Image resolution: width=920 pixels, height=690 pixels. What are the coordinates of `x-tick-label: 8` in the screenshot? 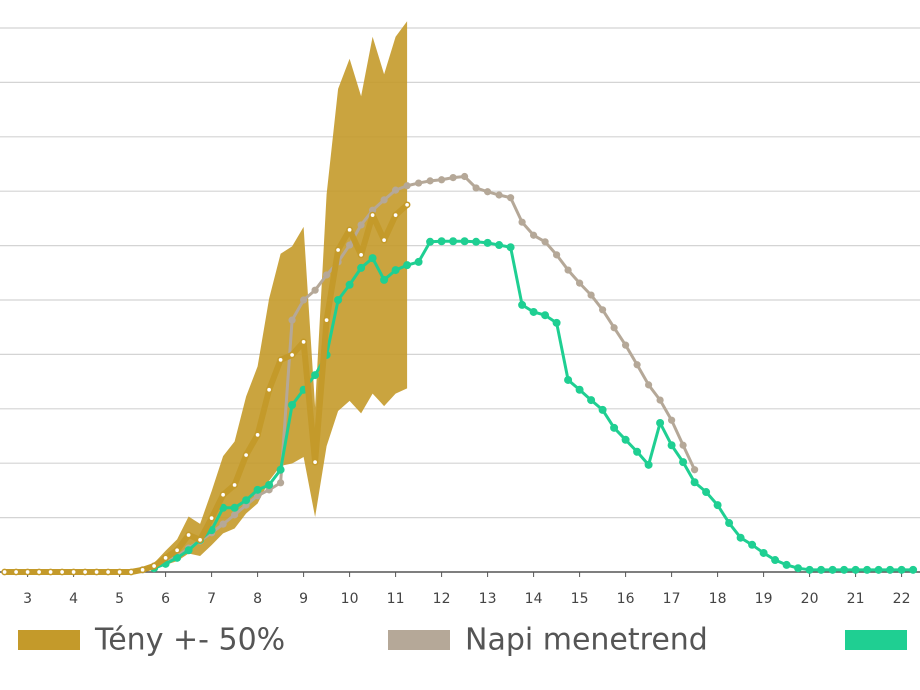 It's located at (257, 599).